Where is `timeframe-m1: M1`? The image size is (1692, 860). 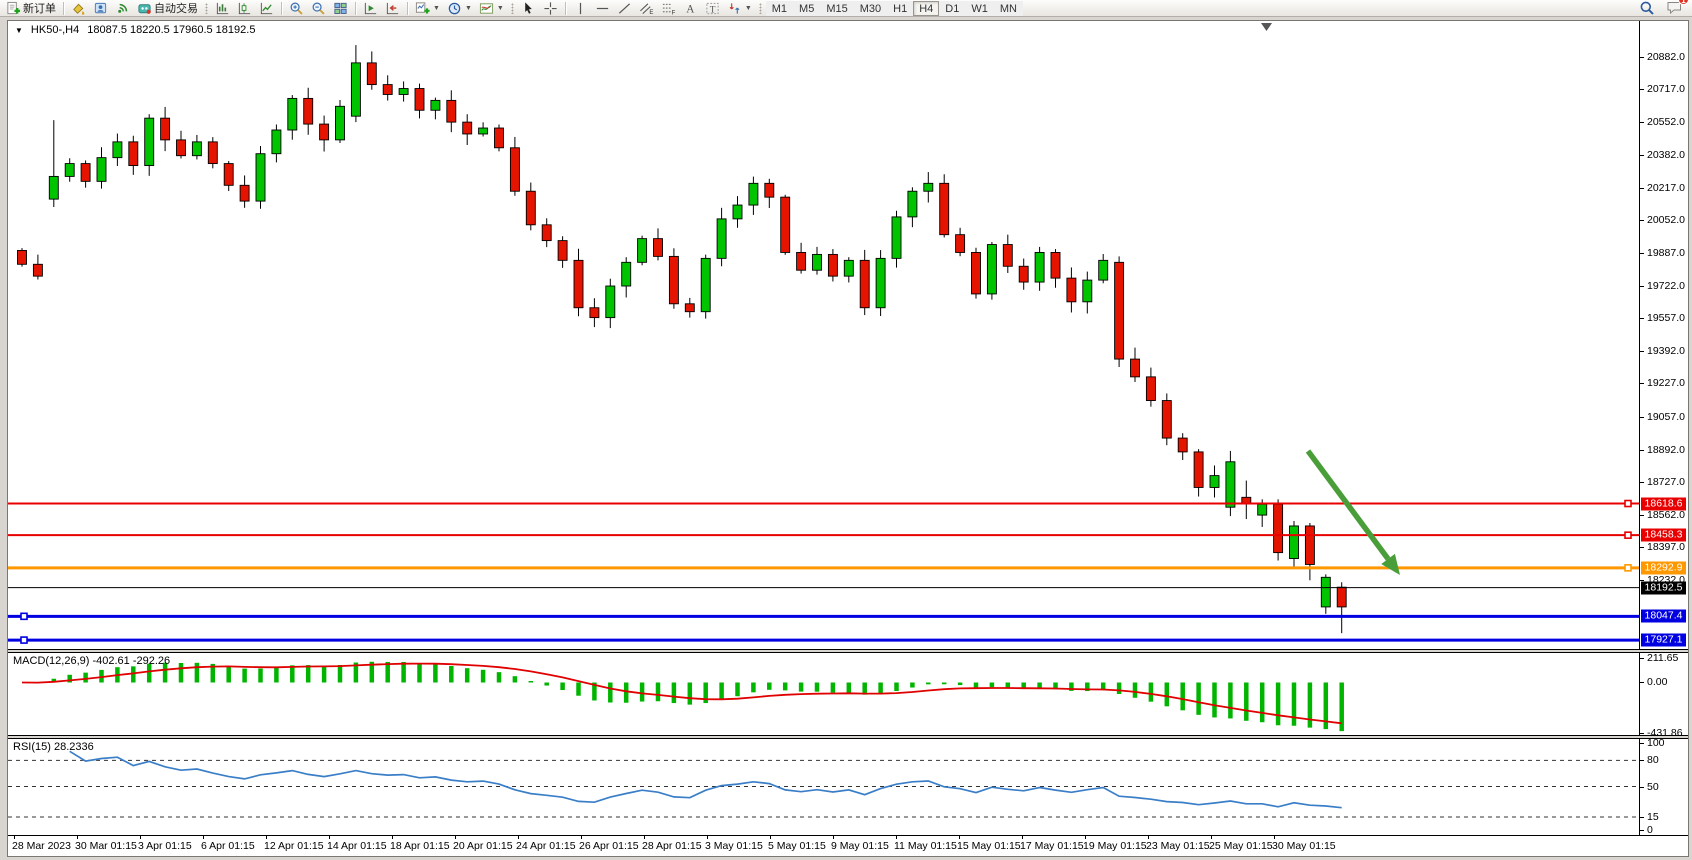 timeframe-m1: M1 is located at coordinates (779, 8).